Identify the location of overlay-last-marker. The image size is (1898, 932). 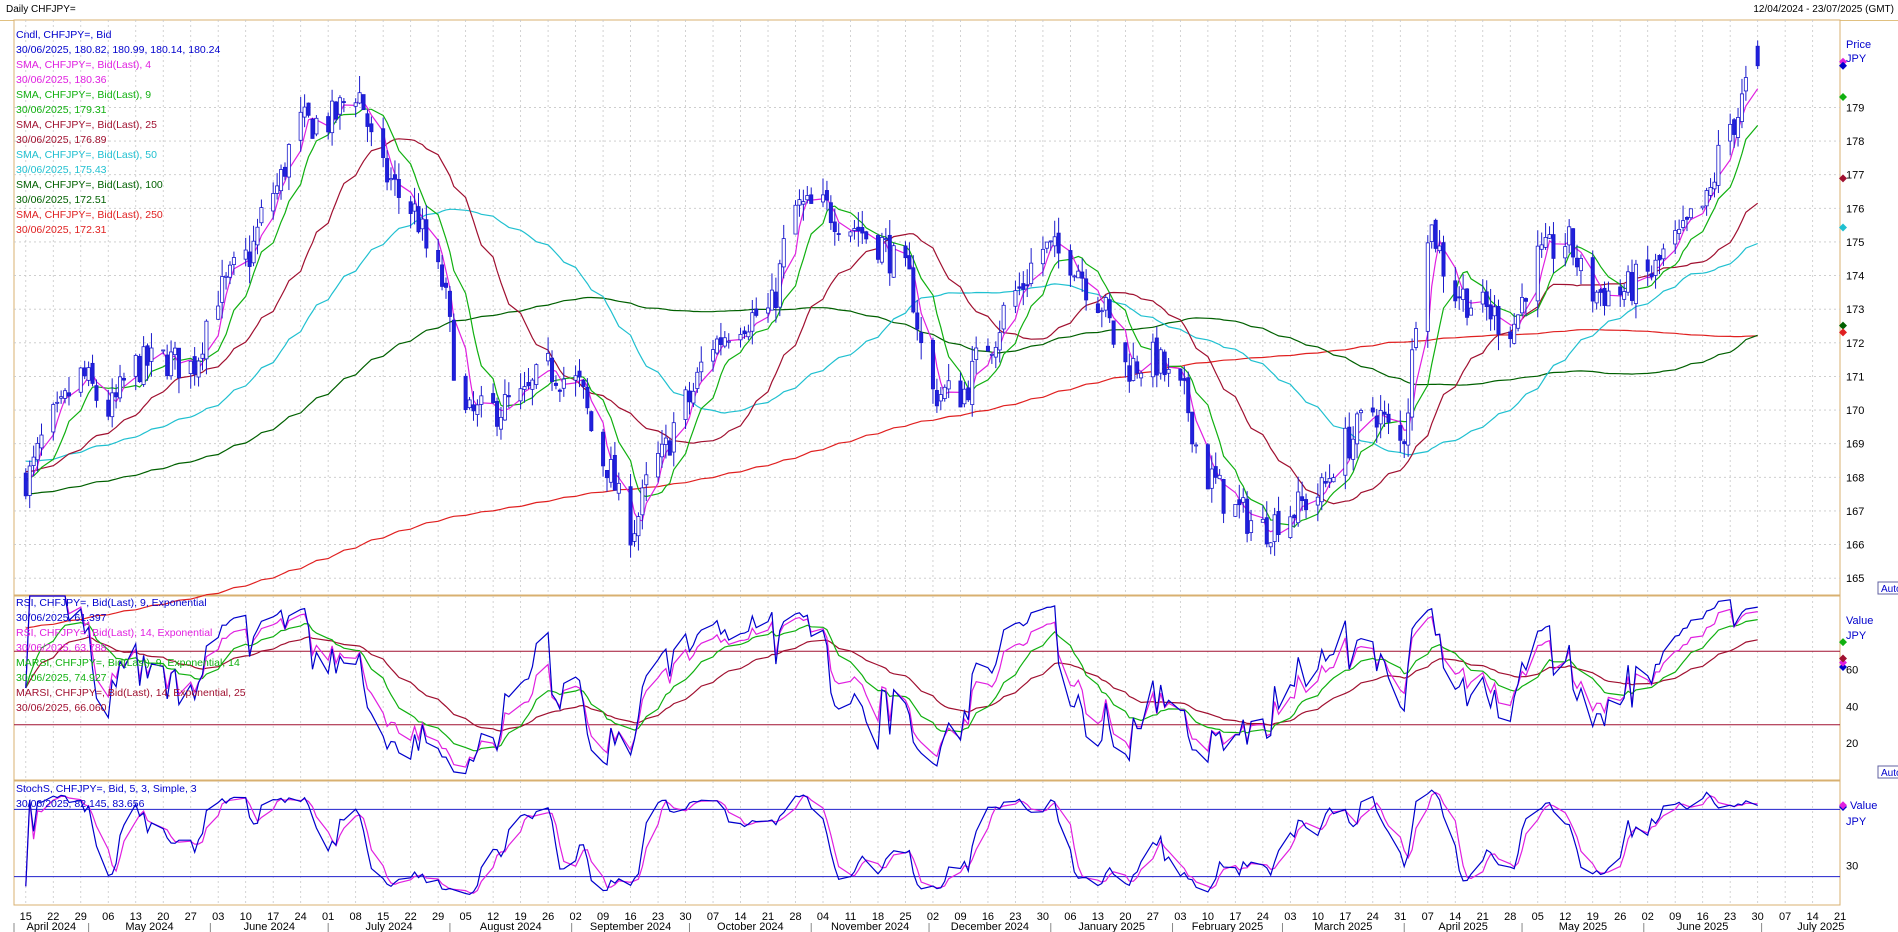
(1843, 178).